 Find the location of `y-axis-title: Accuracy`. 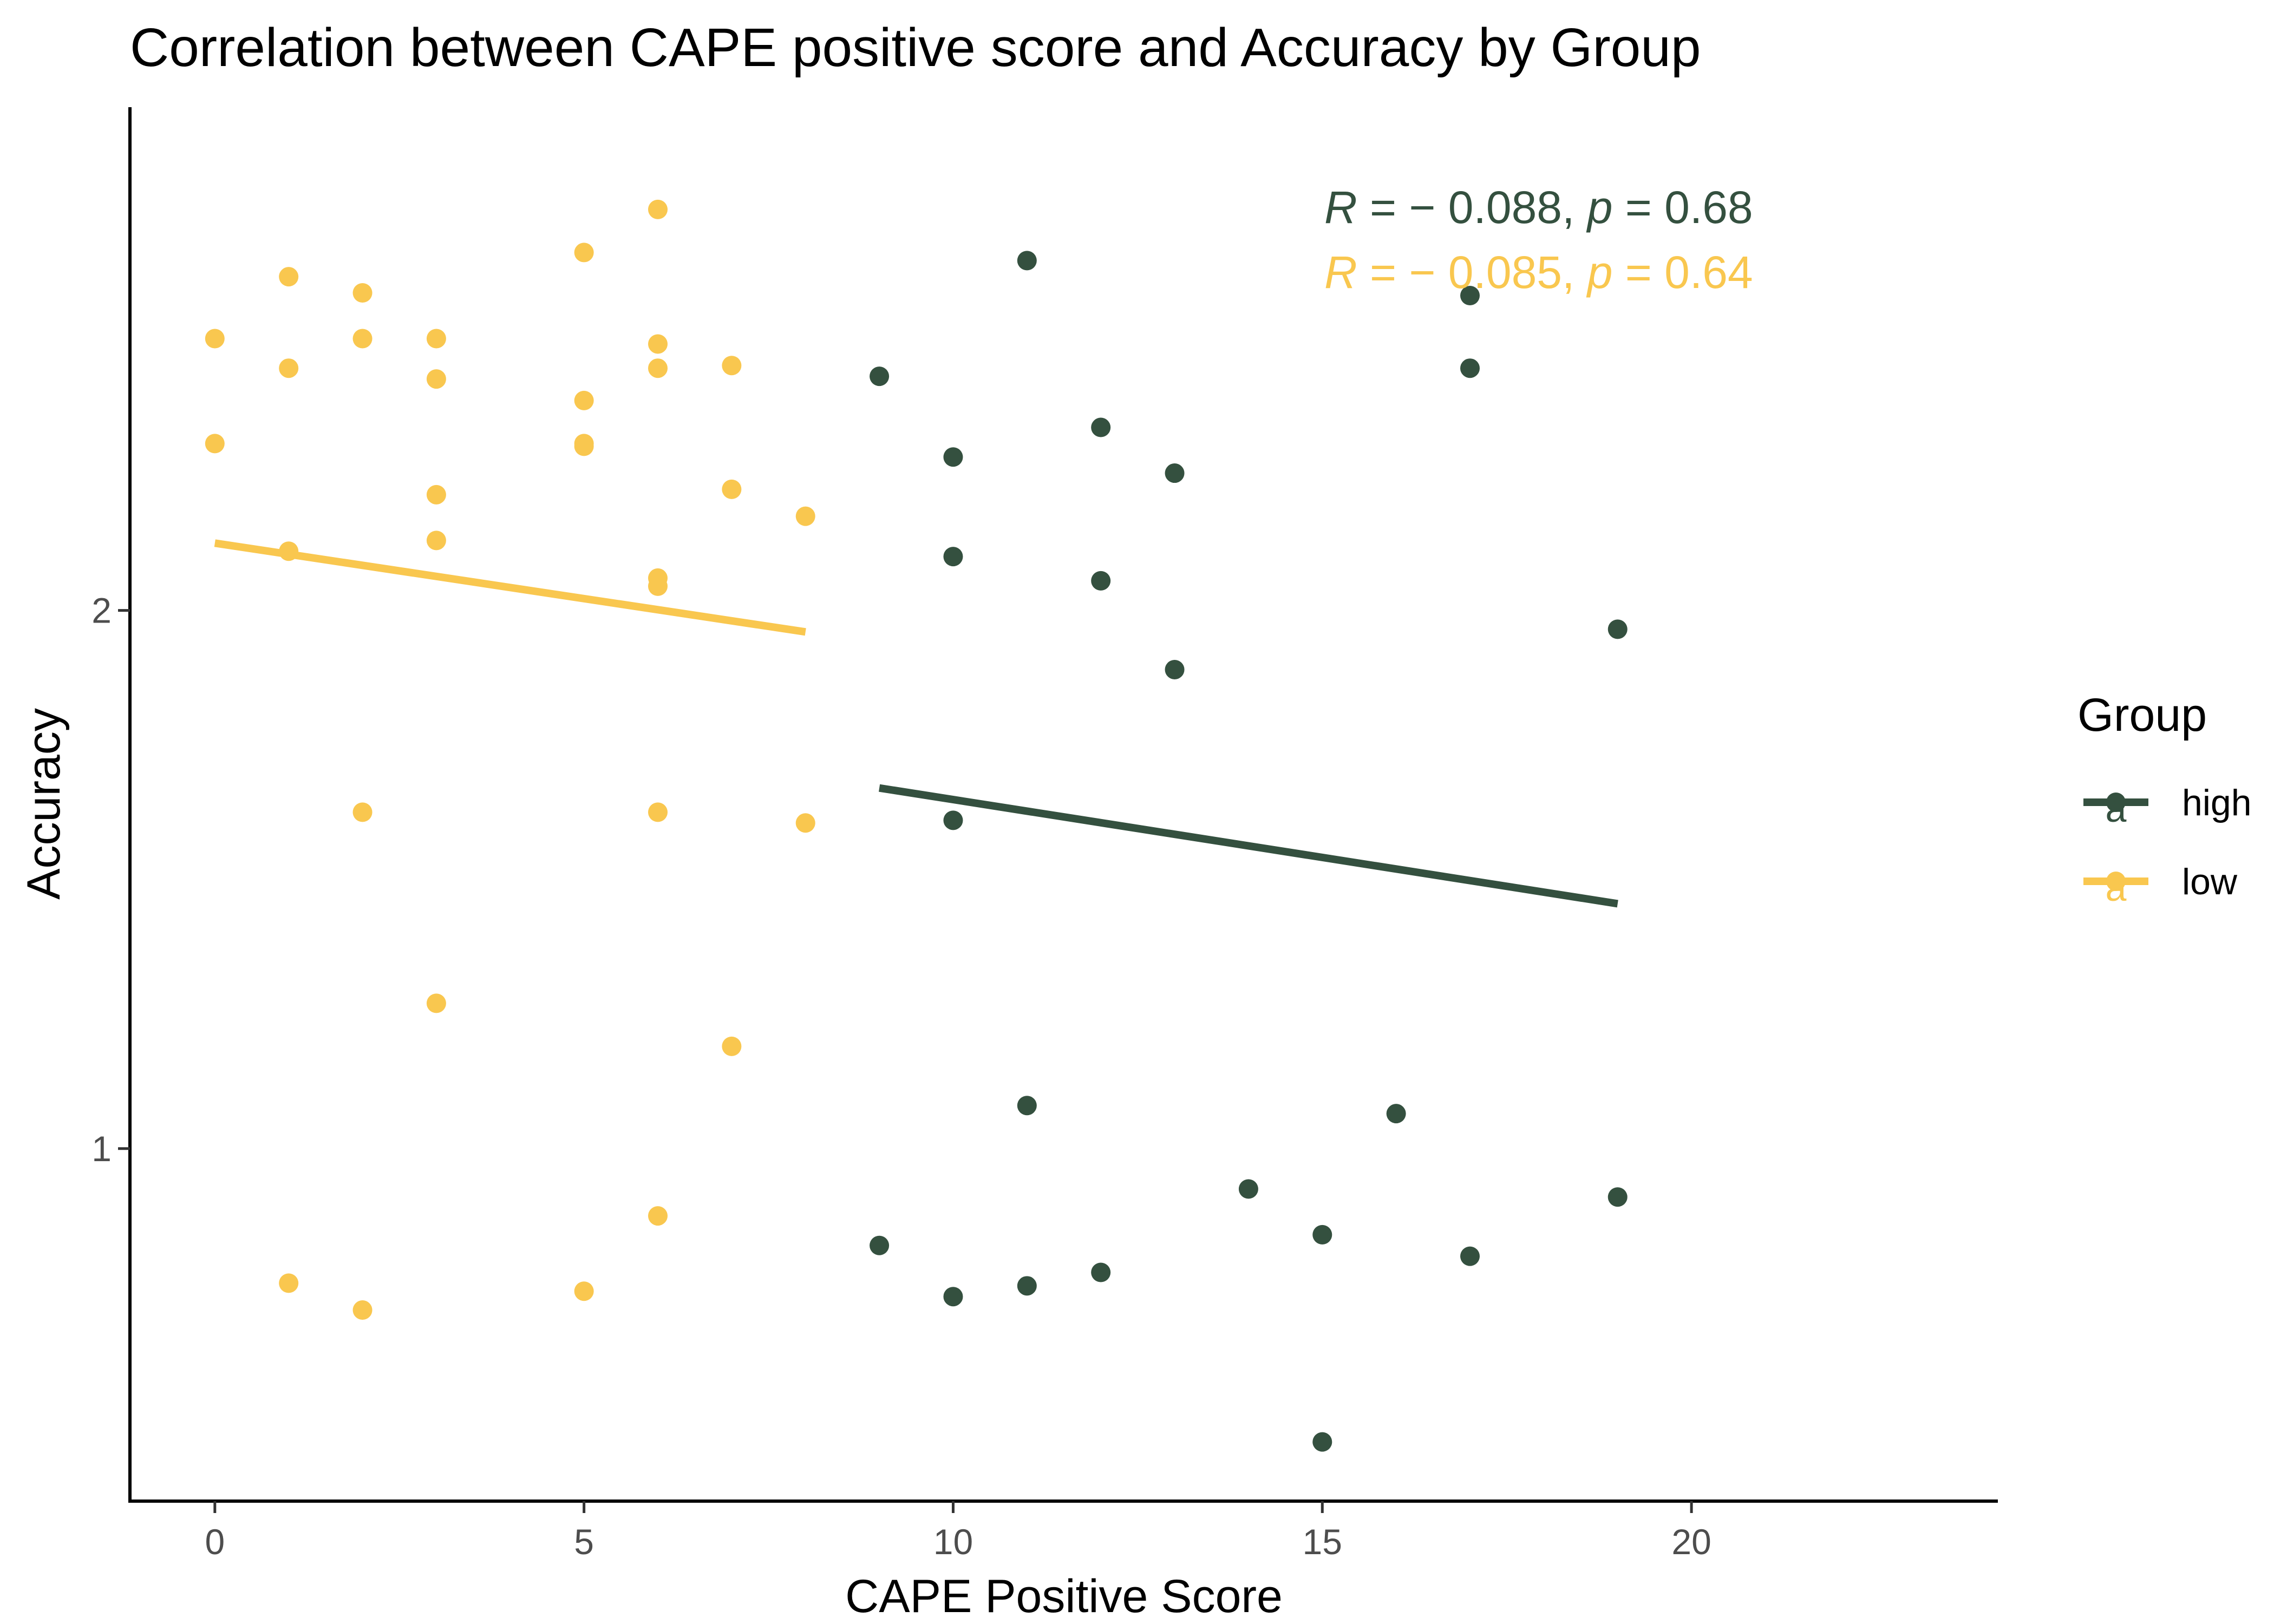

y-axis-title: Accuracy is located at coordinates (44, 804).